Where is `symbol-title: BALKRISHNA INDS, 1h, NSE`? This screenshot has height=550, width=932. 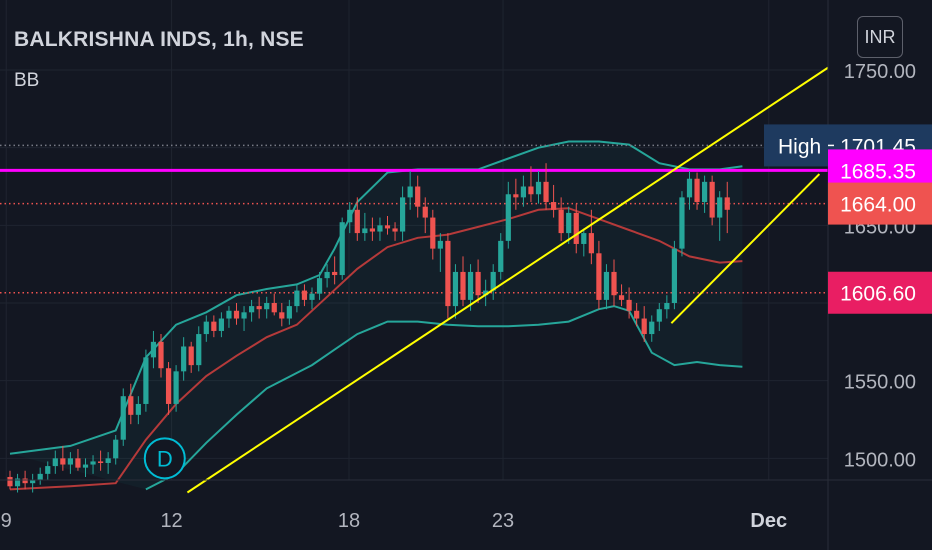
symbol-title: BALKRISHNA INDS, 1h, NSE is located at coordinates (159, 39).